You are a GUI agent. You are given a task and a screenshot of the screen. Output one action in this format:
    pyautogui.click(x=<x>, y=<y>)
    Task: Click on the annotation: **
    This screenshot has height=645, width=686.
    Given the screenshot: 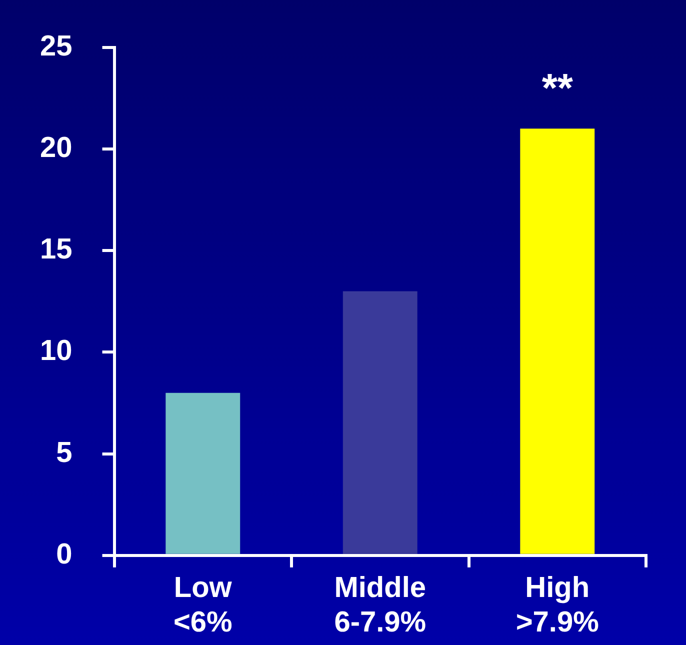 What is the action you would take?
    pyautogui.click(x=558, y=88)
    